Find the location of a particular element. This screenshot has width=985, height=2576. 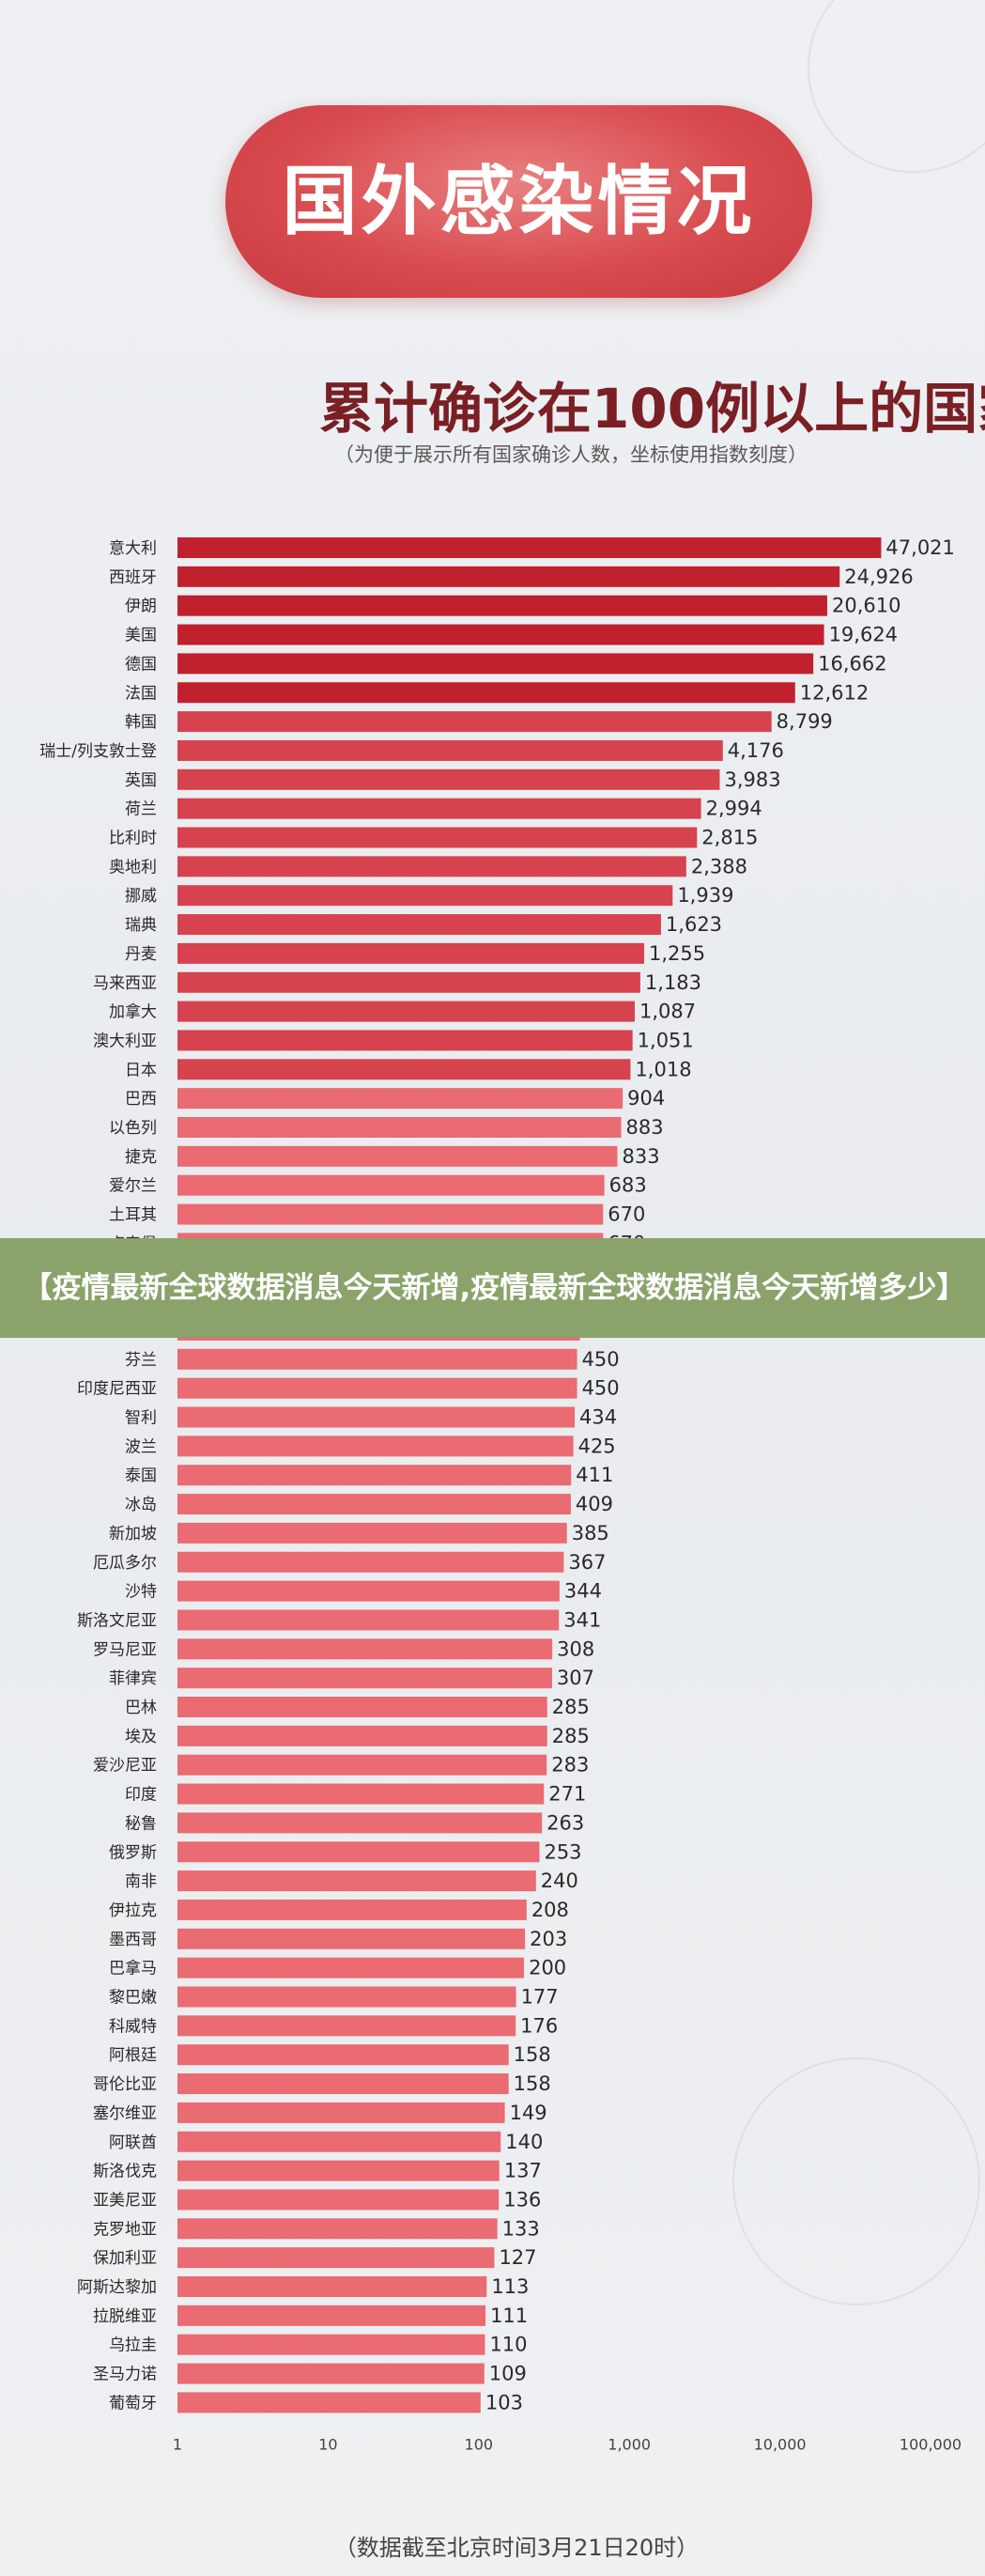

category-label: 新加坡 is located at coordinates (133, 1535).